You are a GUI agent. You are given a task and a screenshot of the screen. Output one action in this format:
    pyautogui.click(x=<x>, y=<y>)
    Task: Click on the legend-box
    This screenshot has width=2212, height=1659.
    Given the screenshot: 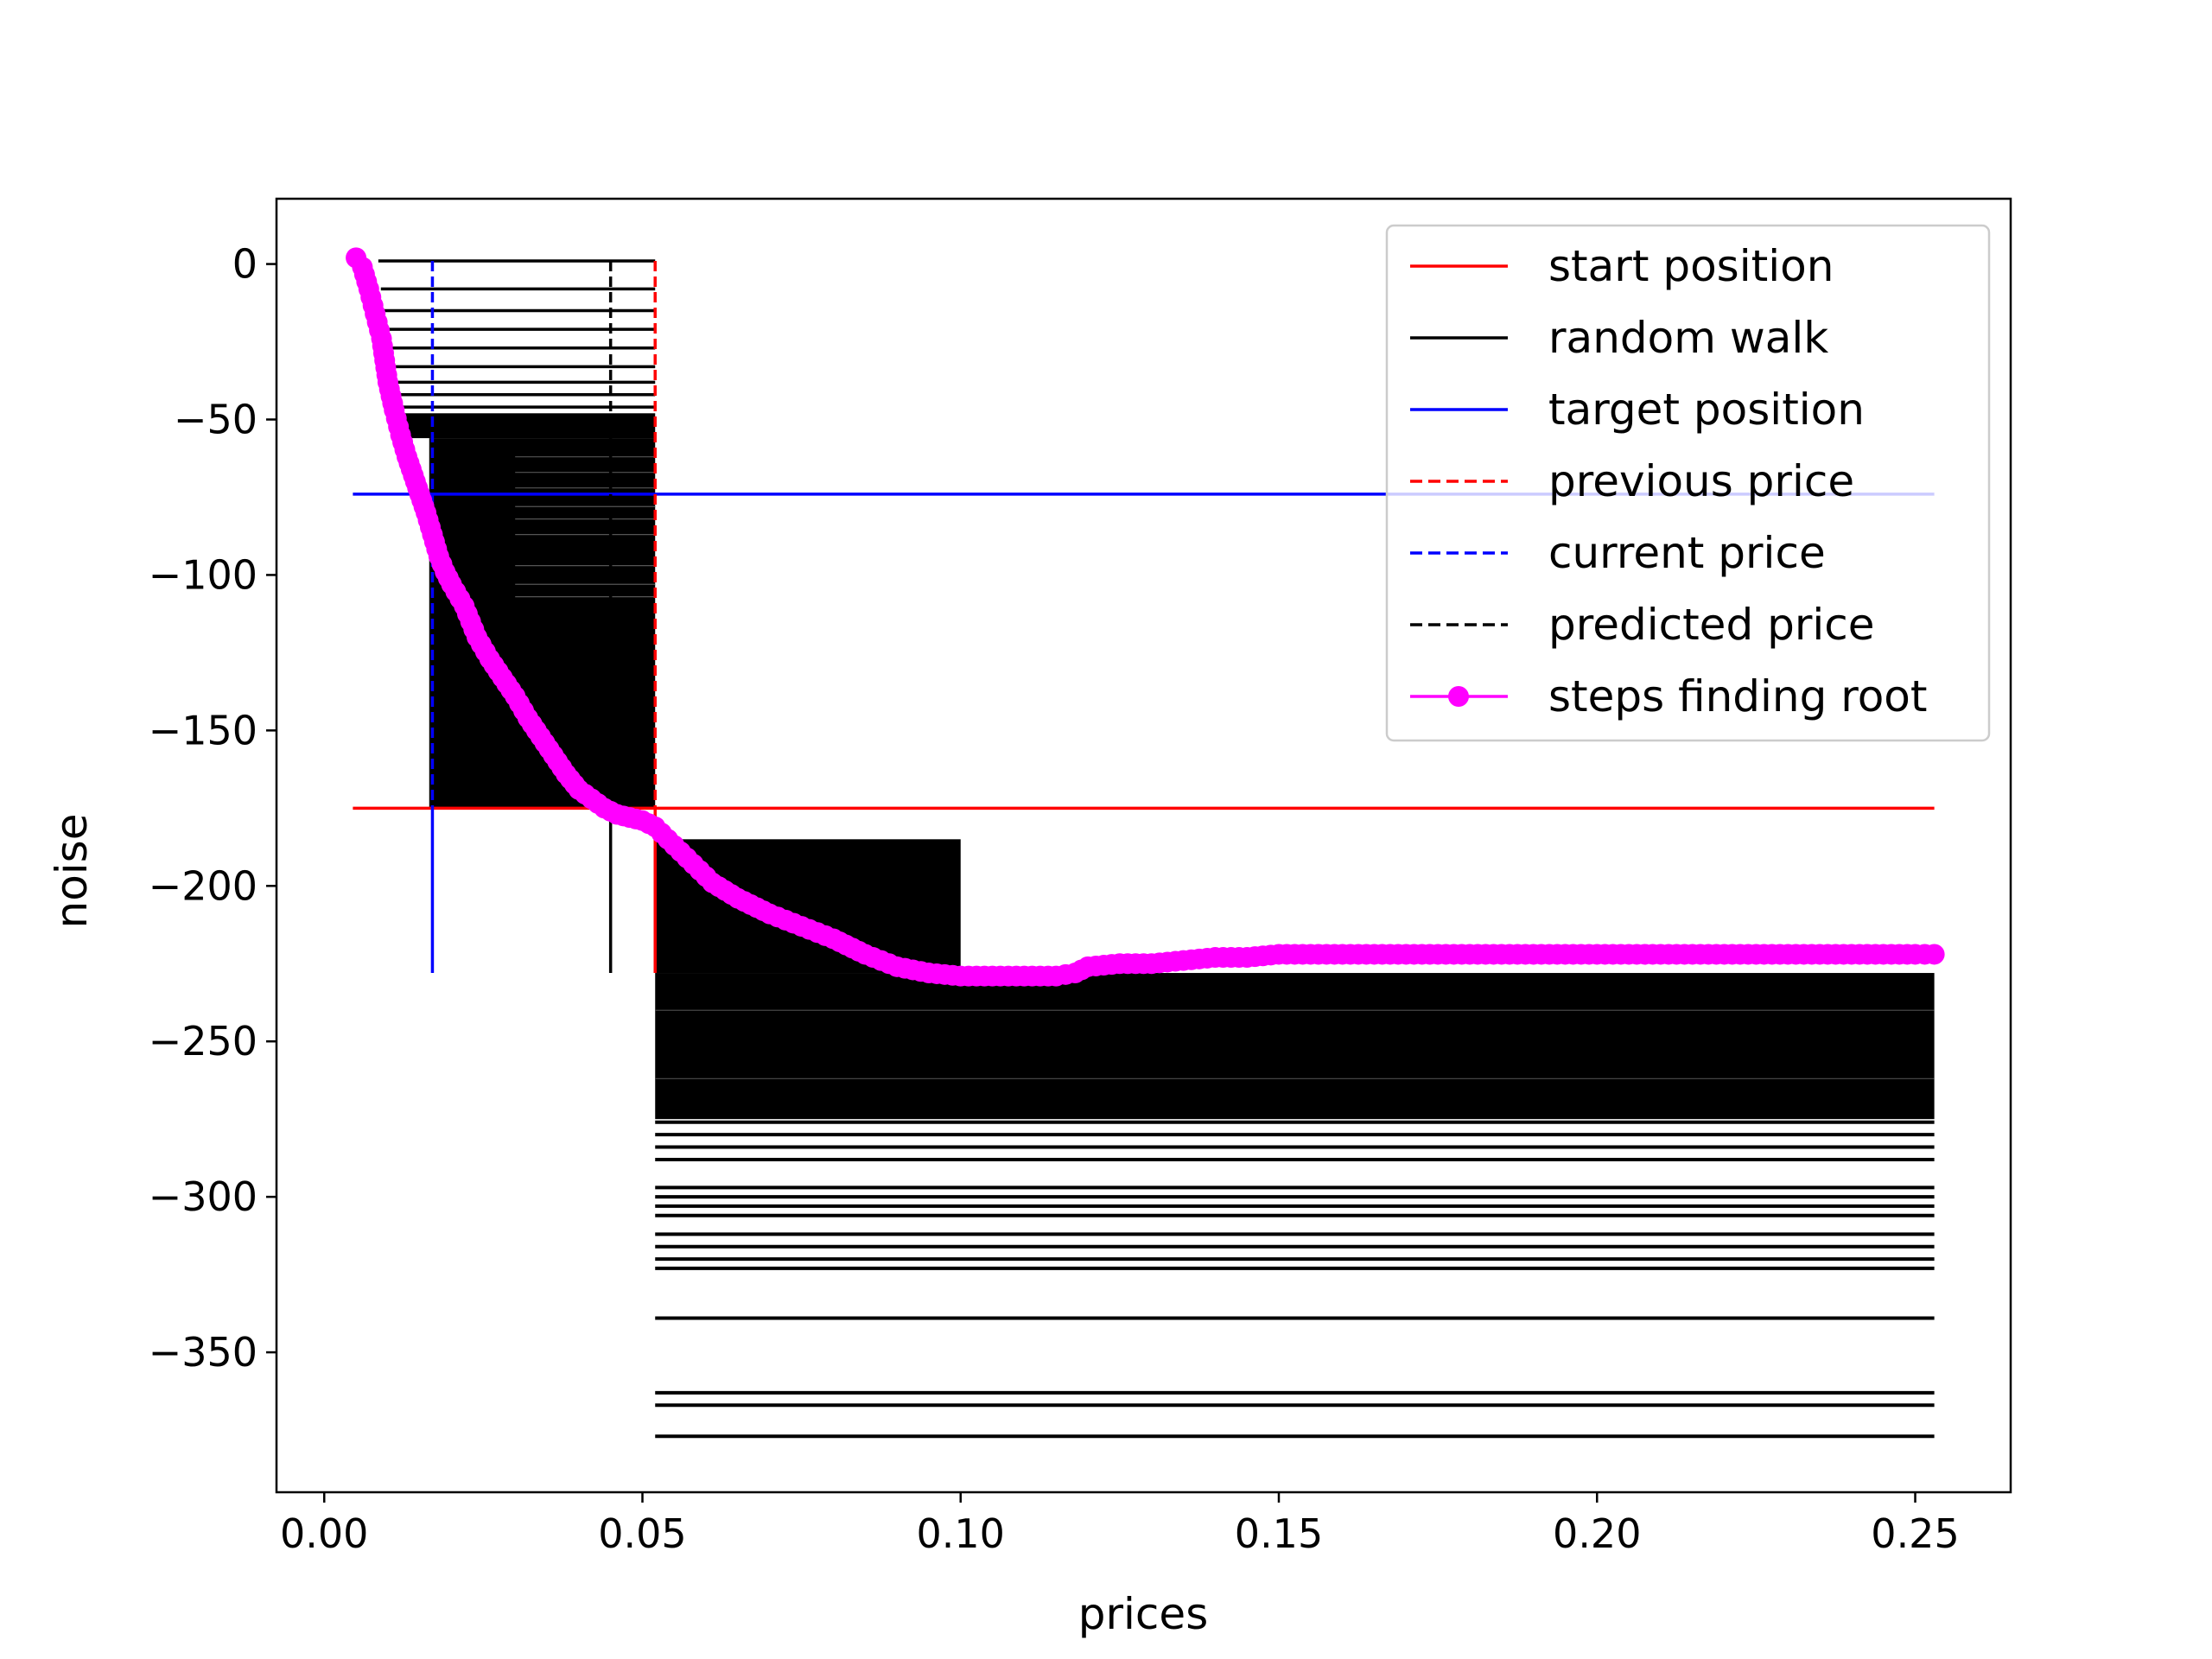 What is the action you would take?
    pyautogui.click(x=1688, y=483)
    